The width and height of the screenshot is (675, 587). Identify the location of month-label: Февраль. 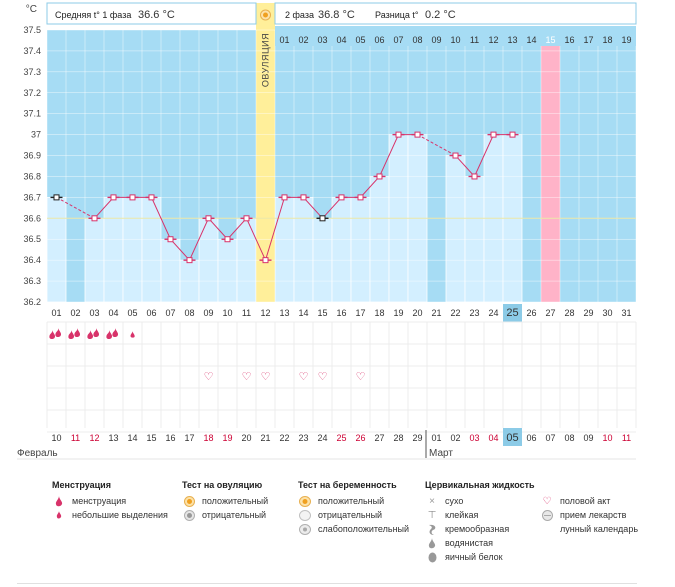
(37, 453).